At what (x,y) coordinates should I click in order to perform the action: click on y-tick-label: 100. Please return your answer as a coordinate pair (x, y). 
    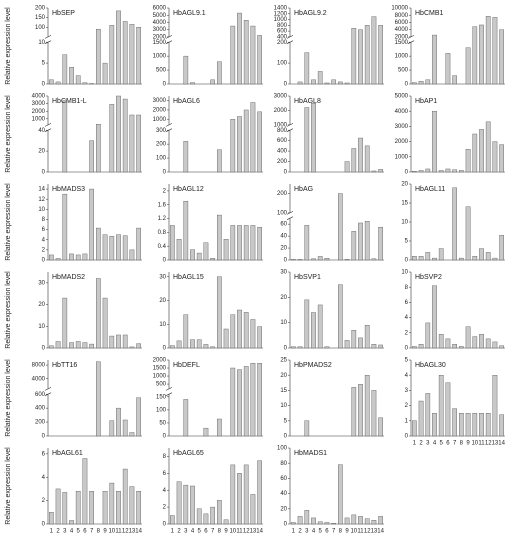
    Looking at the image, I should click on (40, 28).